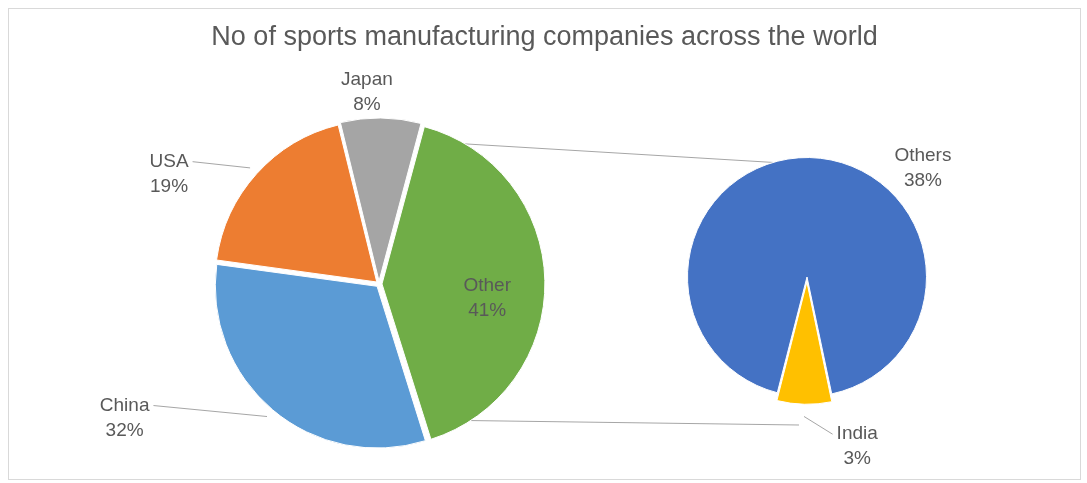  I want to click on slice-label: China, so click(124, 404).